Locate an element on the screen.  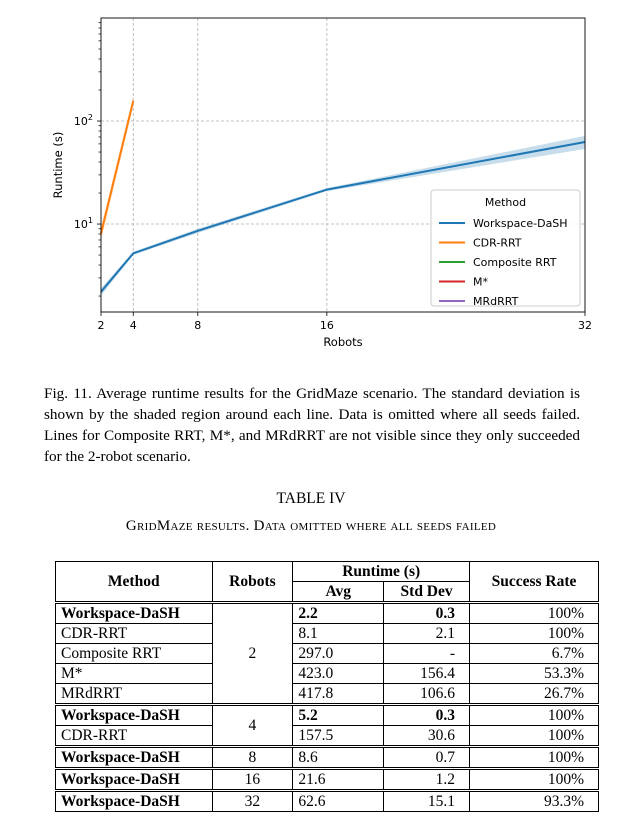
cell-std: - is located at coordinates (427, 653).